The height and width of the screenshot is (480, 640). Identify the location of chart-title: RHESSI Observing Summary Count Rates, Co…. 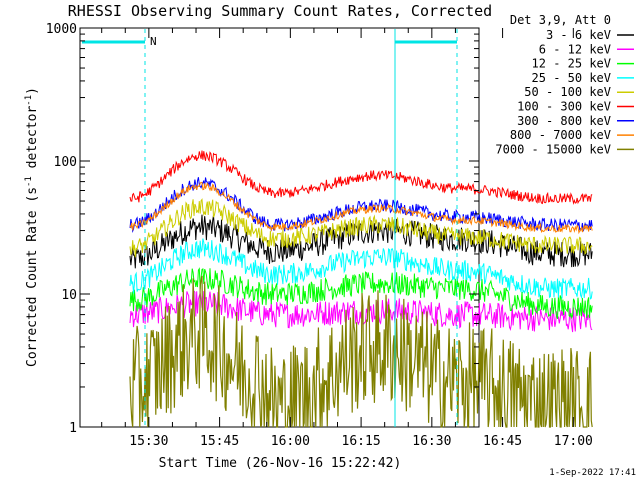
(280, 11).